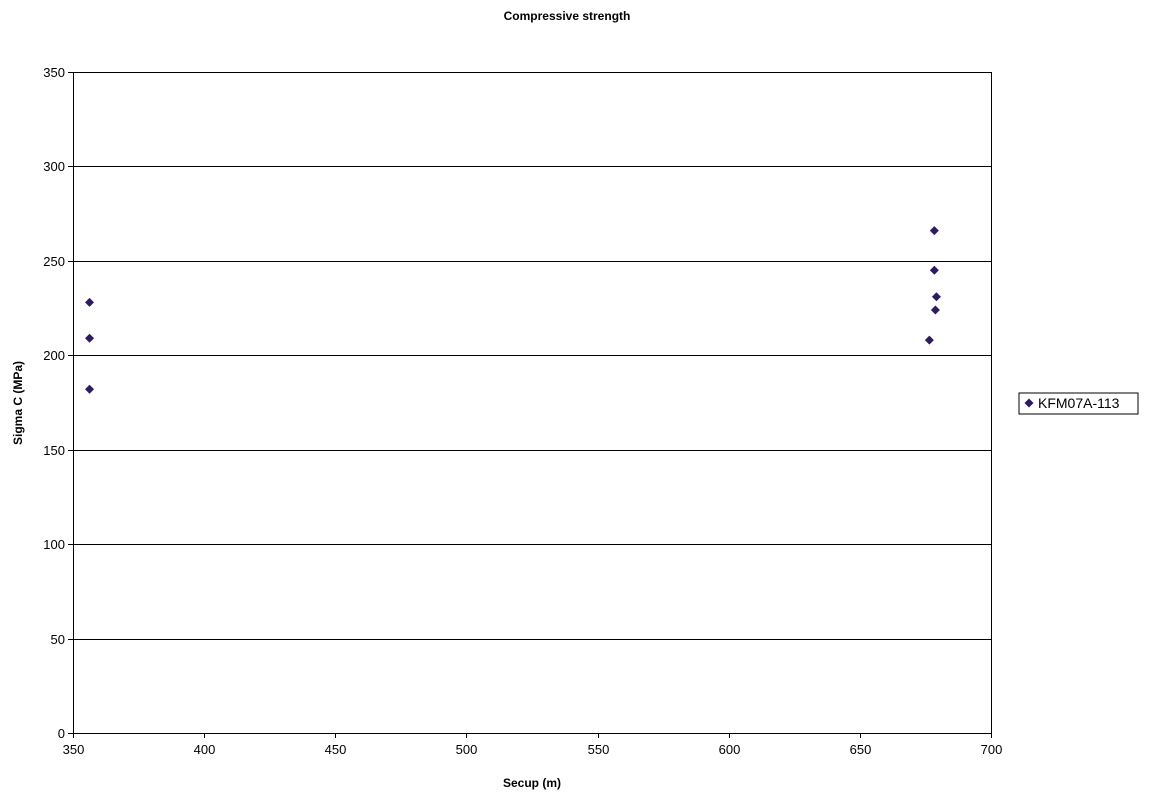 The height and width of the screenshot is (795, 1149). I want to click on legend: KFM07A-113, so click(1078, 403).